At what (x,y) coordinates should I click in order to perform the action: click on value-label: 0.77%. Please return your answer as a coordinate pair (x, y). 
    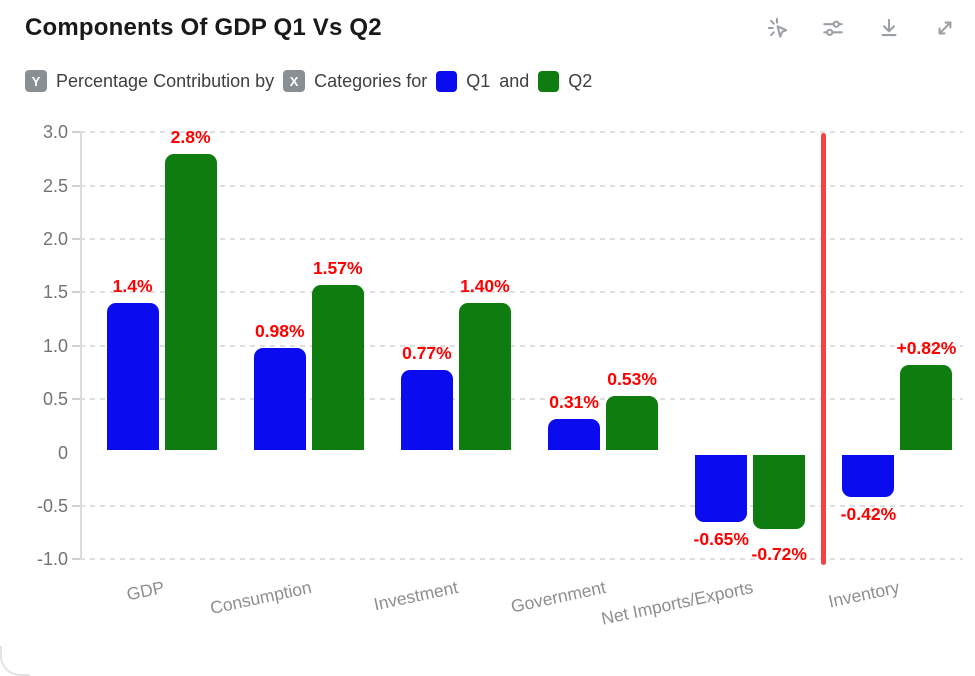
    Looking at the image, I should click on (427, 353).